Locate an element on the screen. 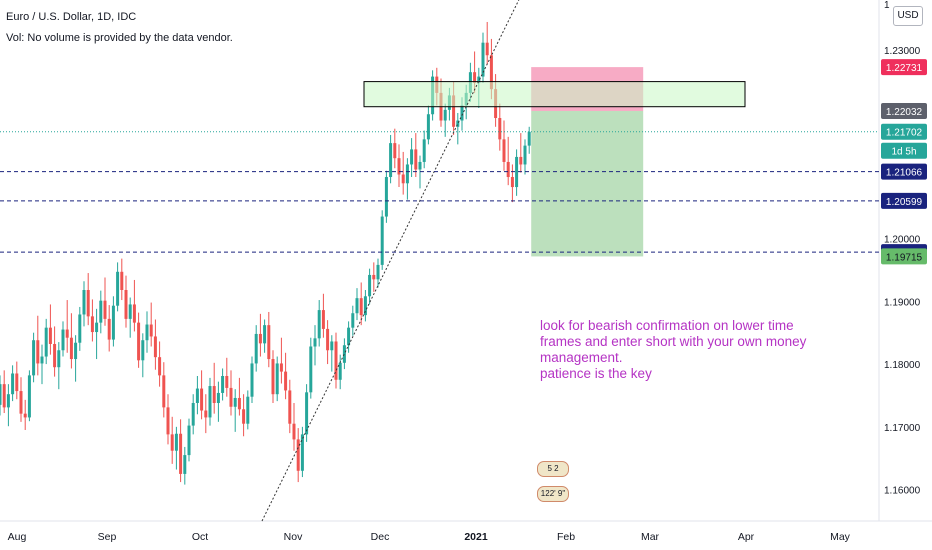 This screenshot has width=932, height=550. supply-zone-rectangle is located at coordinates (554, 94).